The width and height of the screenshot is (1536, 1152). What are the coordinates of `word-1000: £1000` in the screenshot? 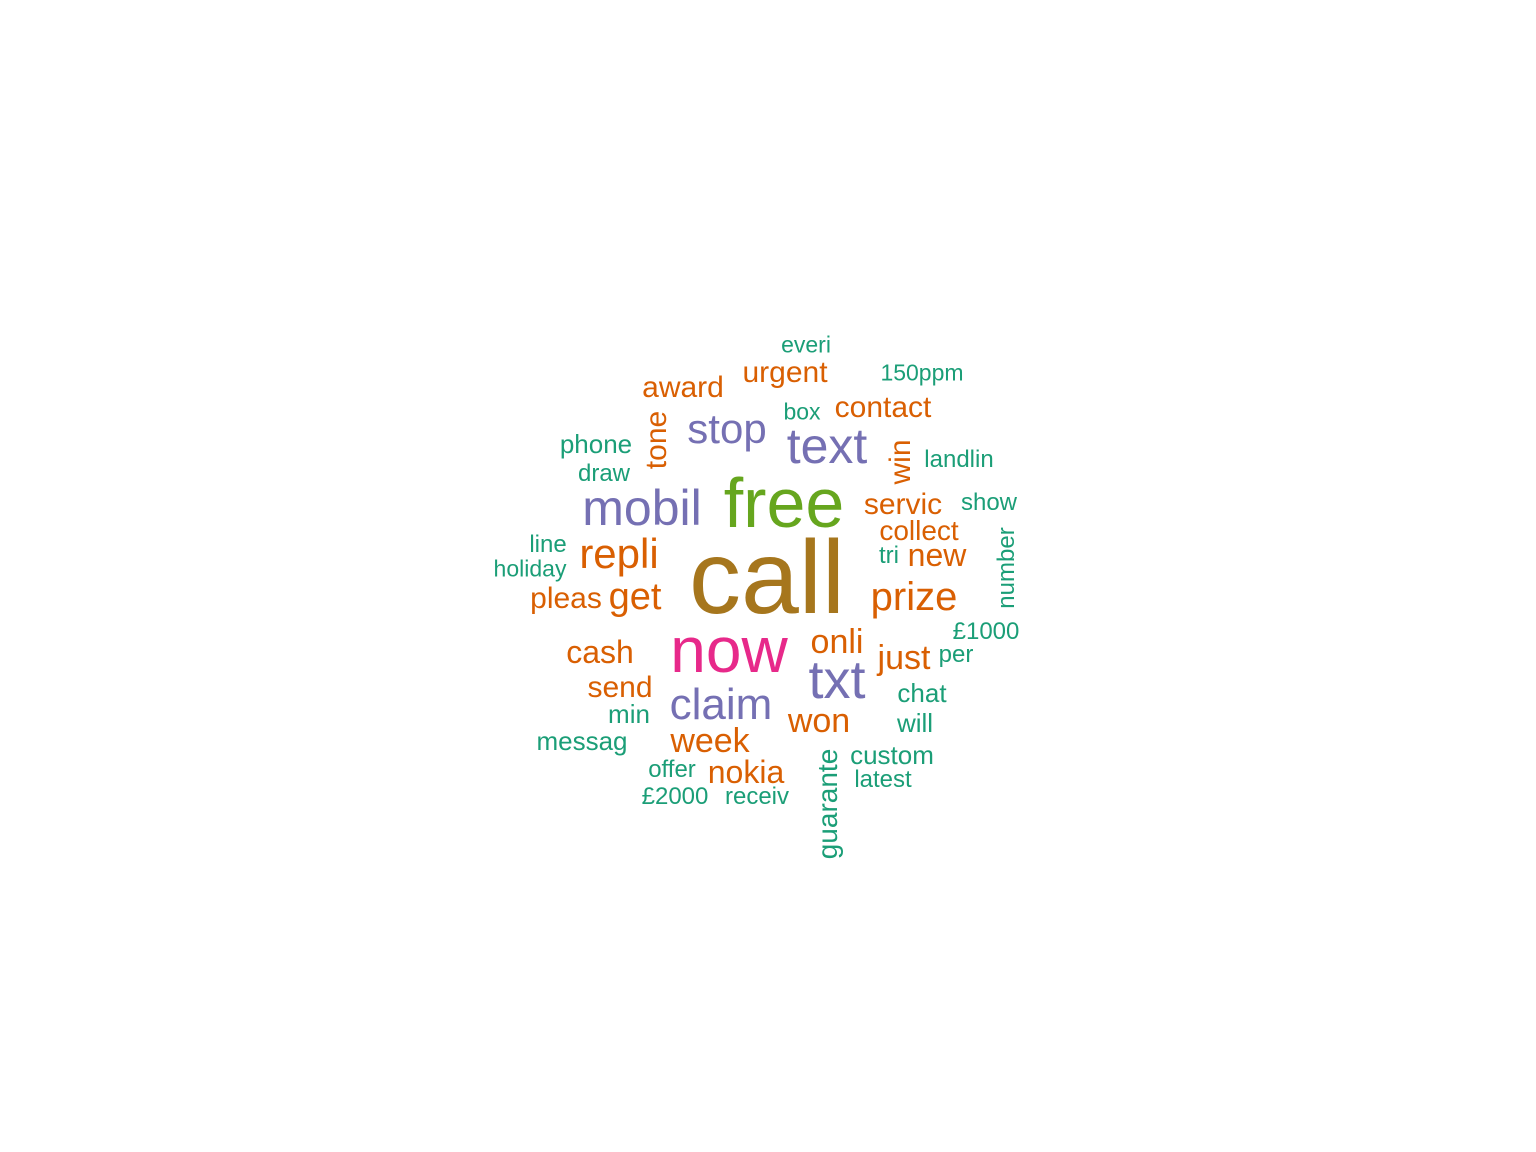 It's located at (986, 631).